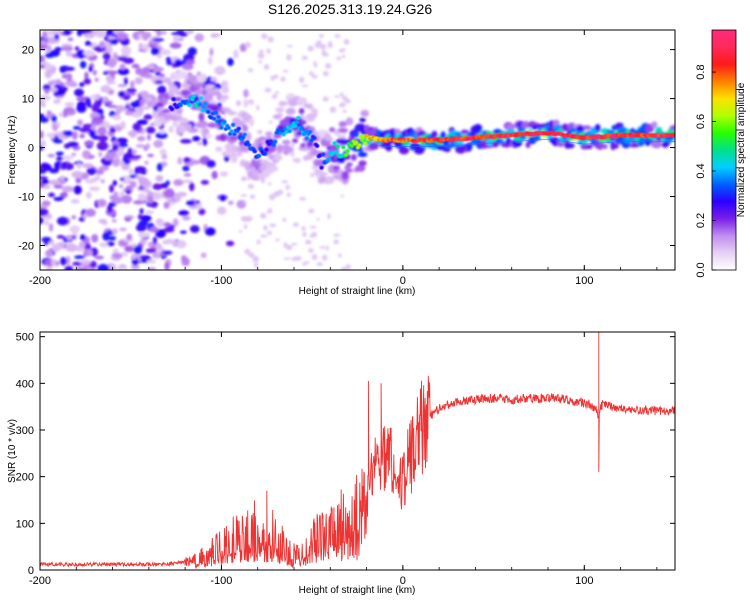 Image resolution: width=750 pixels, height=600 pixels. Describe the element at coordinates (28, 100) in the screenshot. I see `spectrogram-y-tick-label: 10` at that location.